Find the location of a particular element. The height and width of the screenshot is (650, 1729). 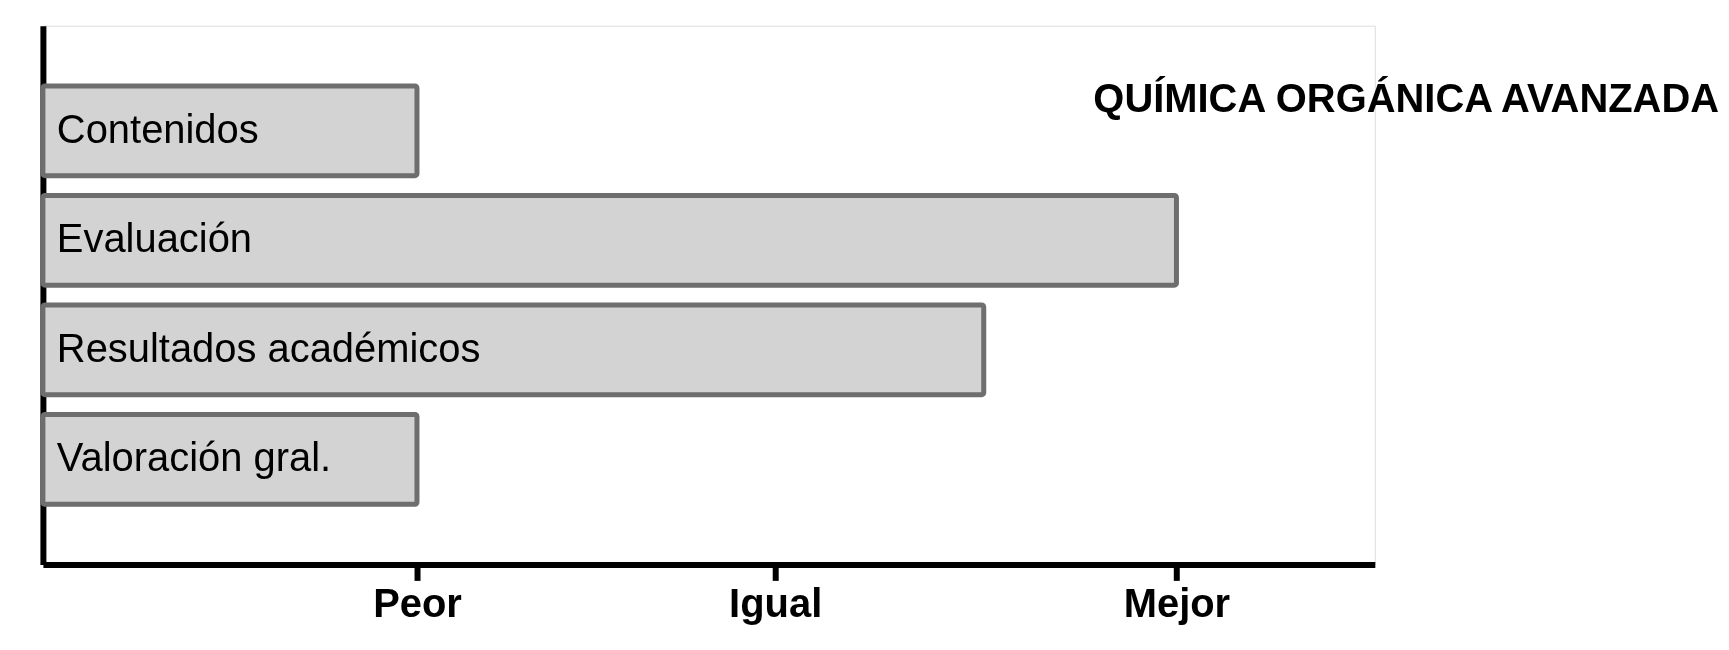

text: Peor is located at coordinates (417, 602).